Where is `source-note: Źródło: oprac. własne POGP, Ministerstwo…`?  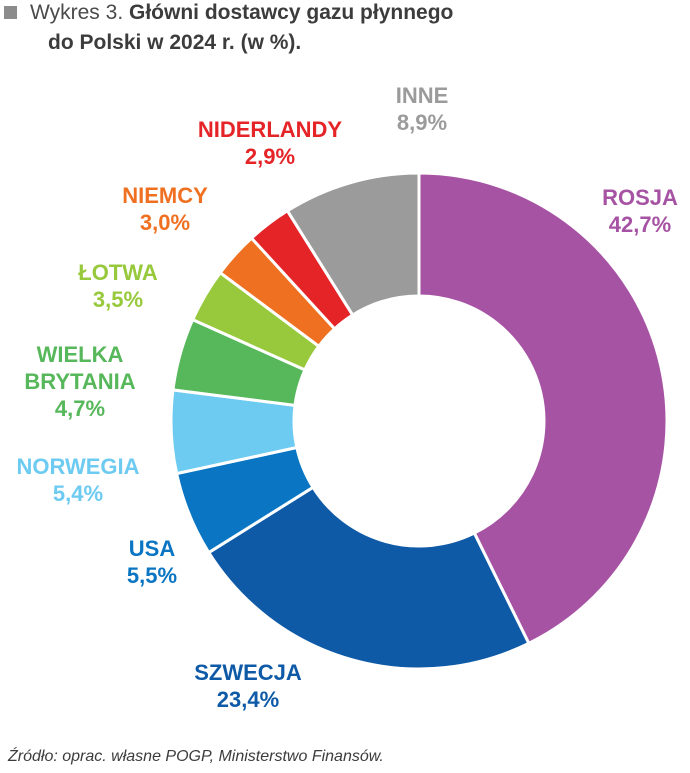 source-note: Źródło: oprac. własne POGP, Ministerstwo… is located at coordinates (196, 756).